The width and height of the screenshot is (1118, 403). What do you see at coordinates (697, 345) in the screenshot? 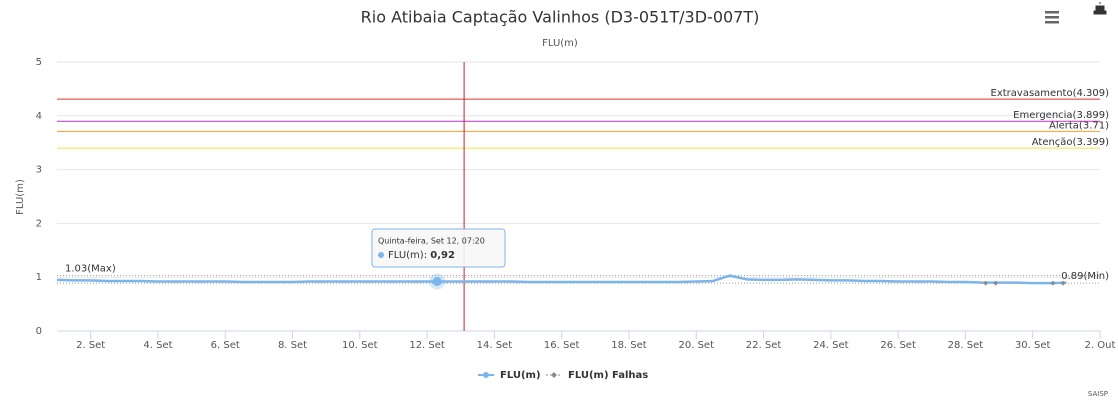
I see `x-tick-label: 20. Set` at bounding box center [697, 345].